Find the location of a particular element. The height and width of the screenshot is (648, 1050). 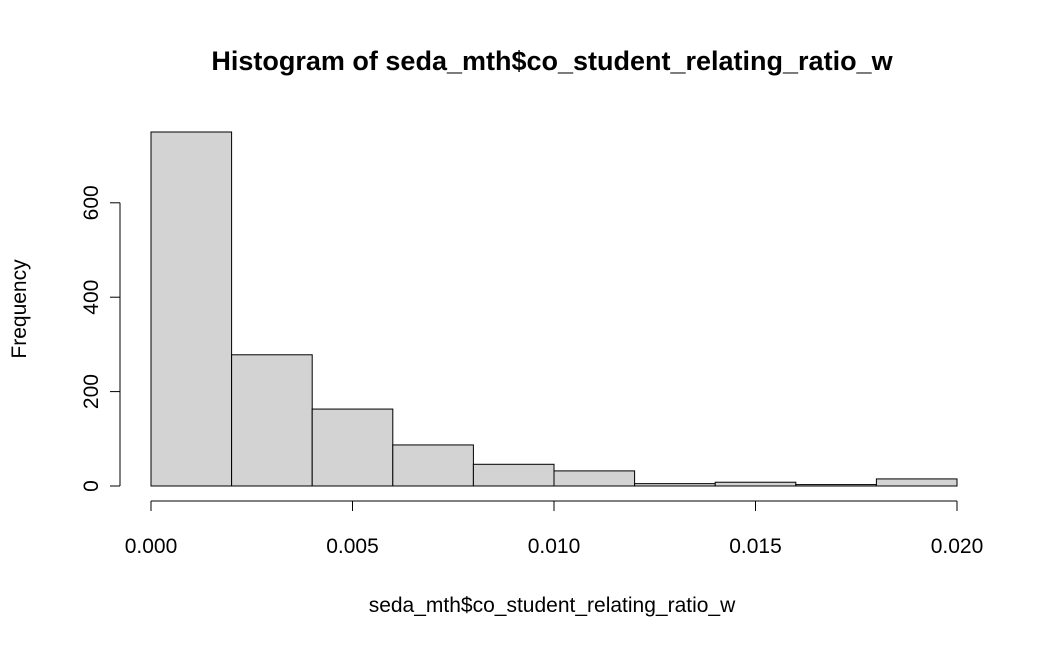

x-axis: 0.000 0.005 0.010 0.015 0.020 is located at coordinates (554, 529).